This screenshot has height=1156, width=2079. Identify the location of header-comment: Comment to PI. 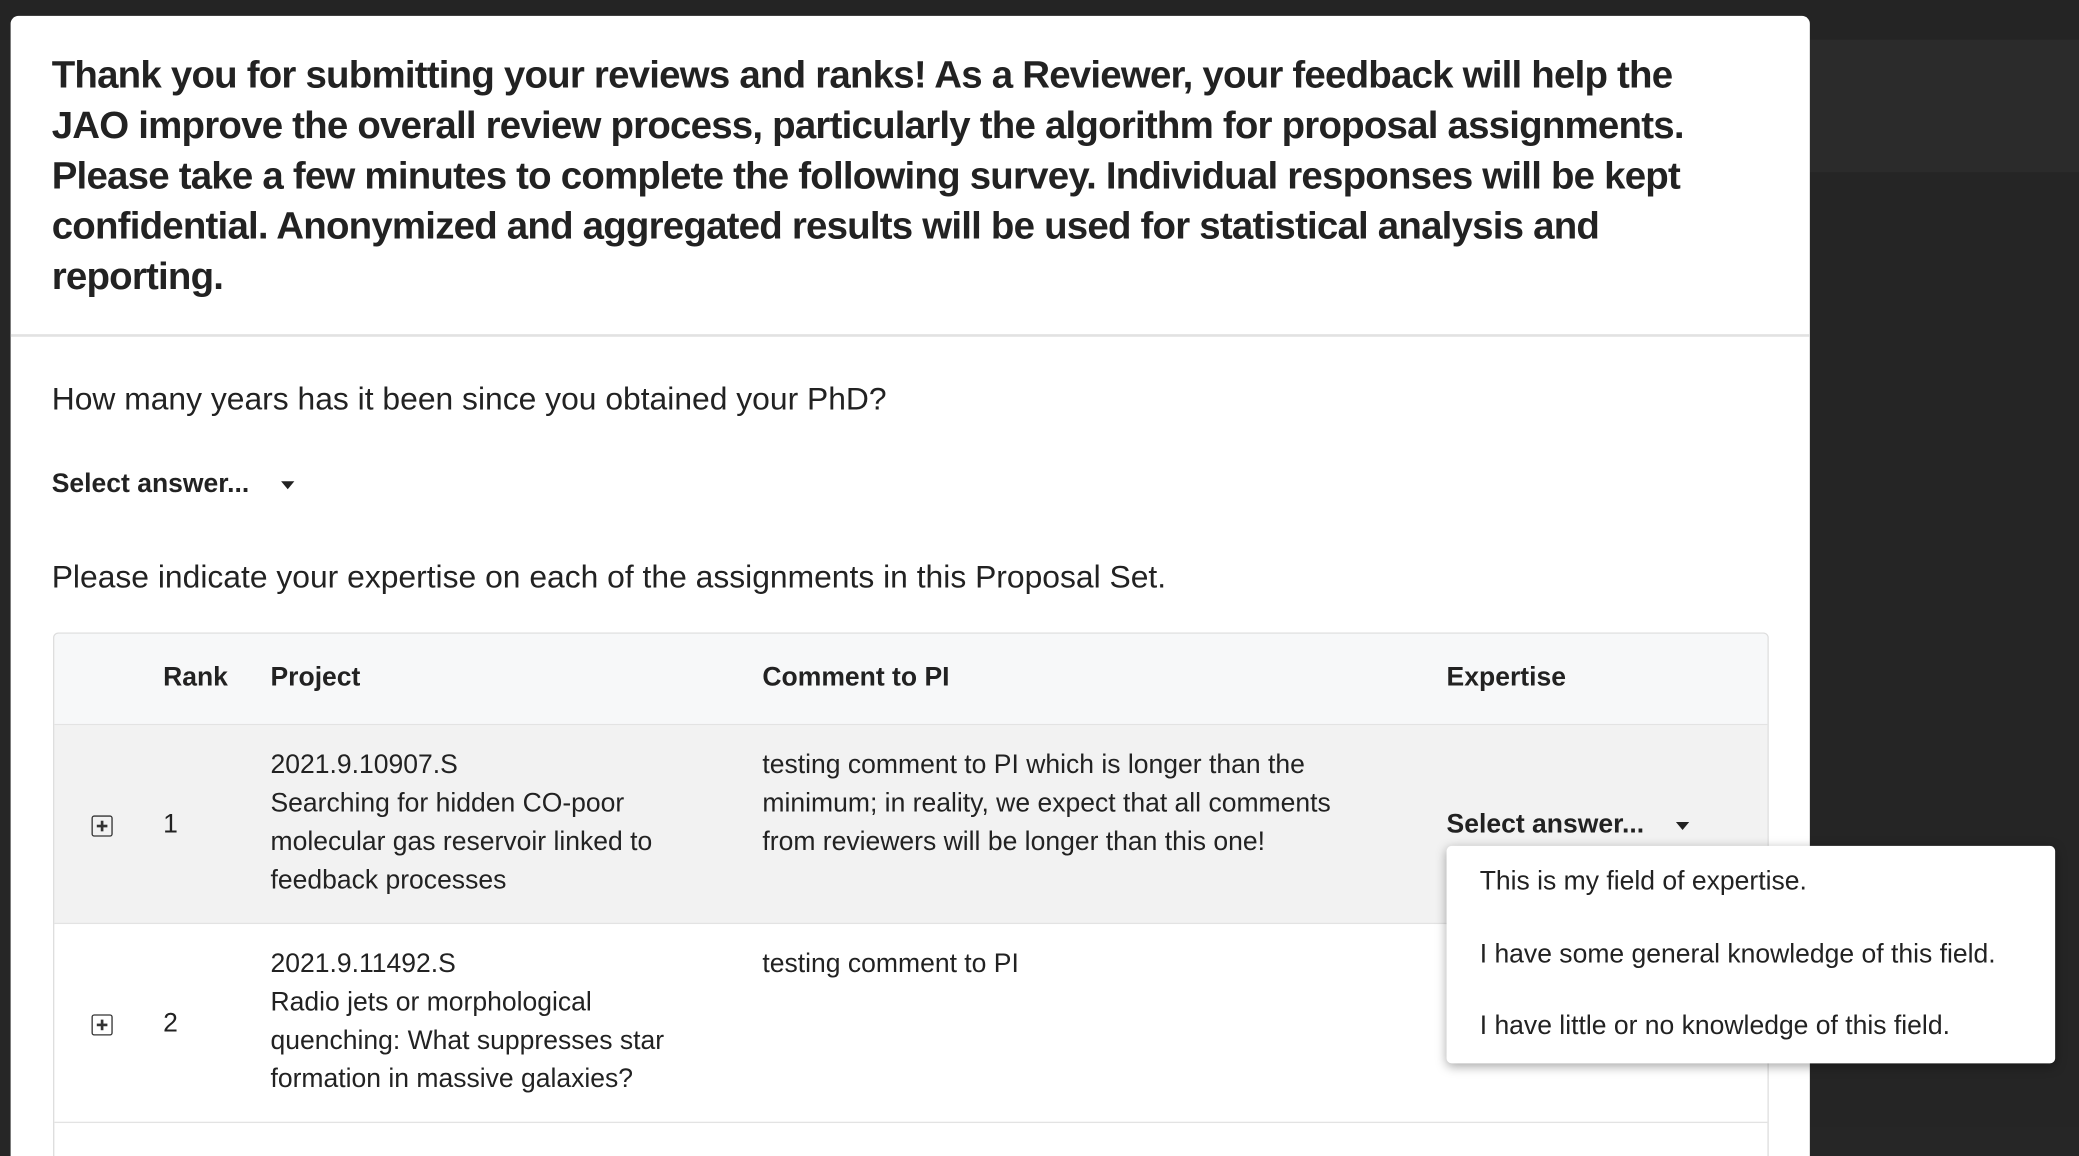
(856, 677).